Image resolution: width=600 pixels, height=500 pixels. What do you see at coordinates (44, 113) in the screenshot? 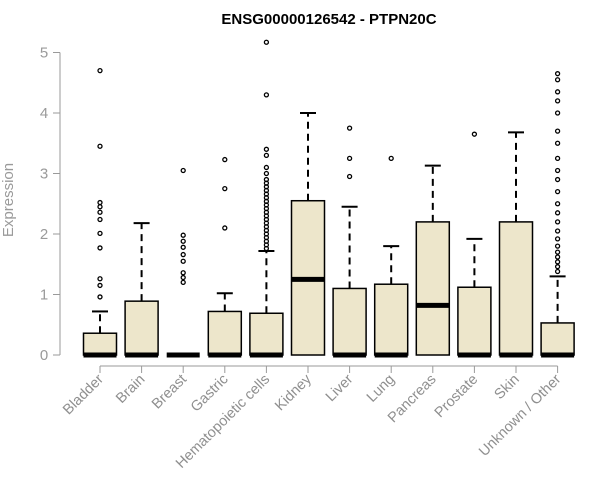
I see `y-tick-label: 4` at bounding box center [44, 113].